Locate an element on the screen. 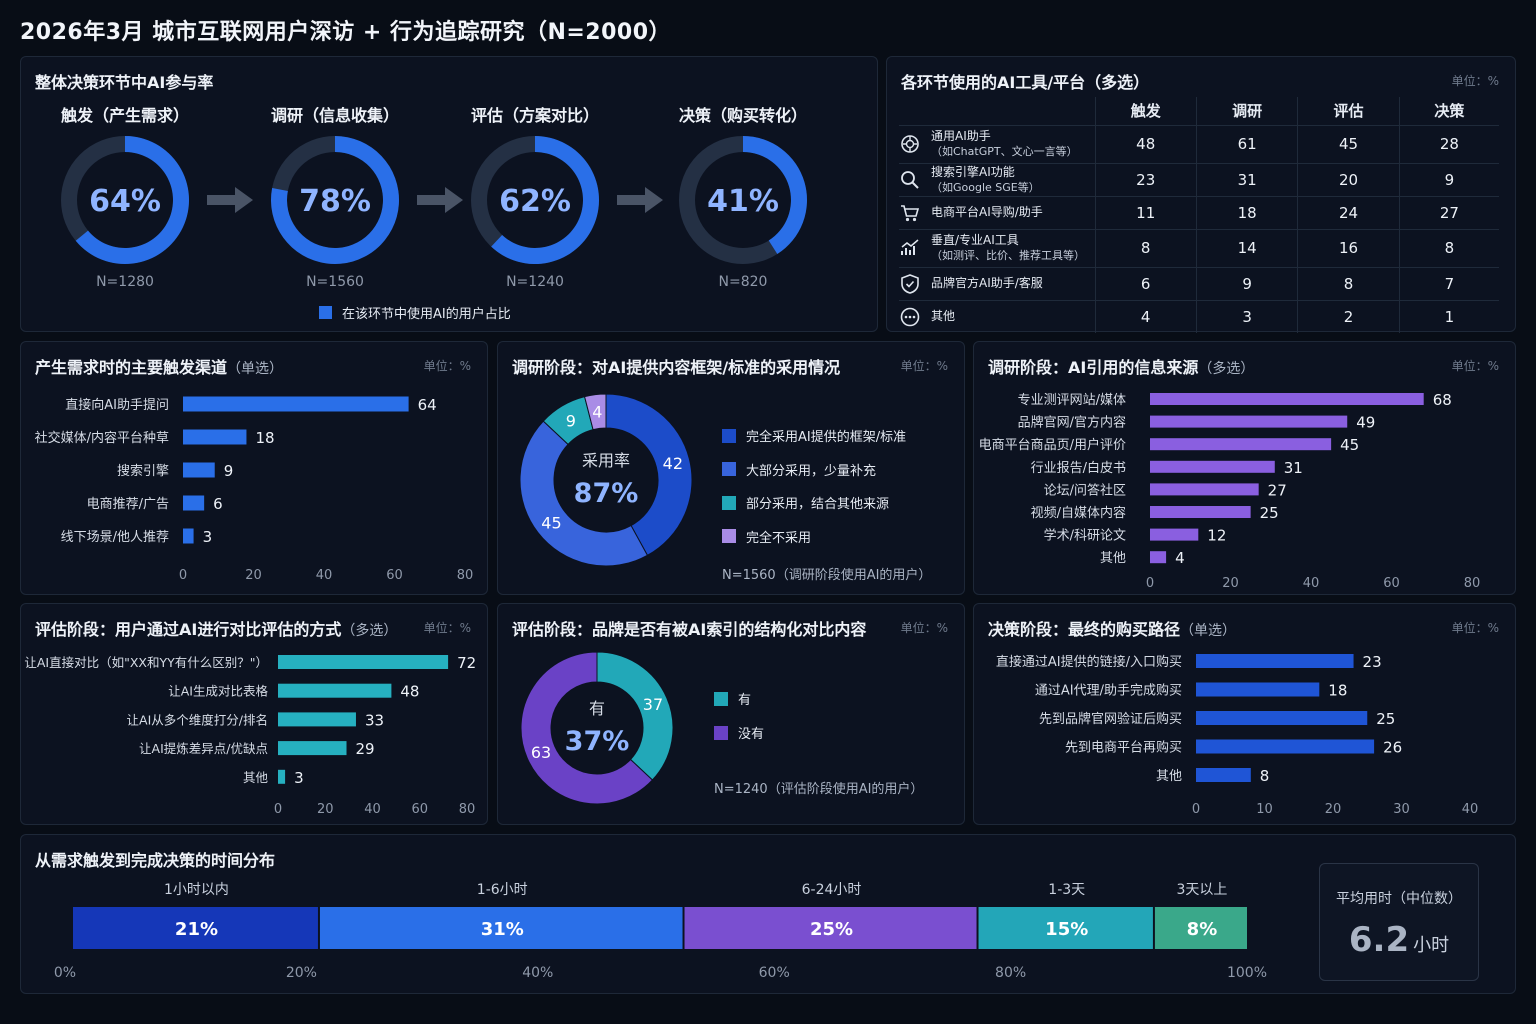  stacked-segment is located at coordinates (501, 928).